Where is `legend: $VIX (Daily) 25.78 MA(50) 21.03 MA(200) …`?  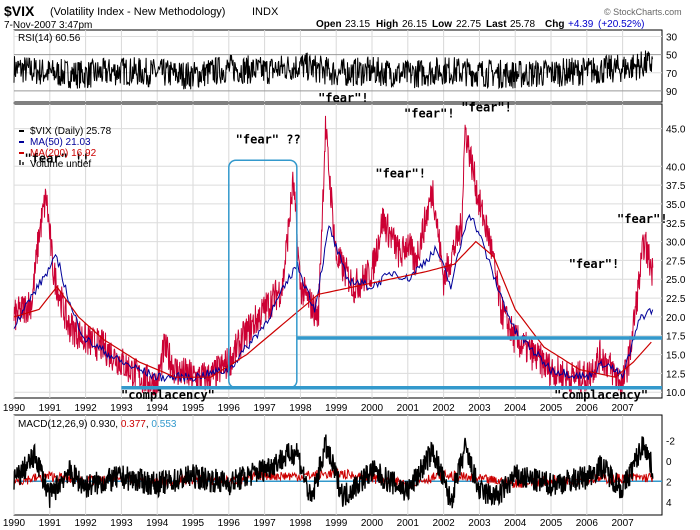 legend: $VIX (Daily) 25.78 MA(50) 21.03 MA(200) … is located at coordinates (65, 148).